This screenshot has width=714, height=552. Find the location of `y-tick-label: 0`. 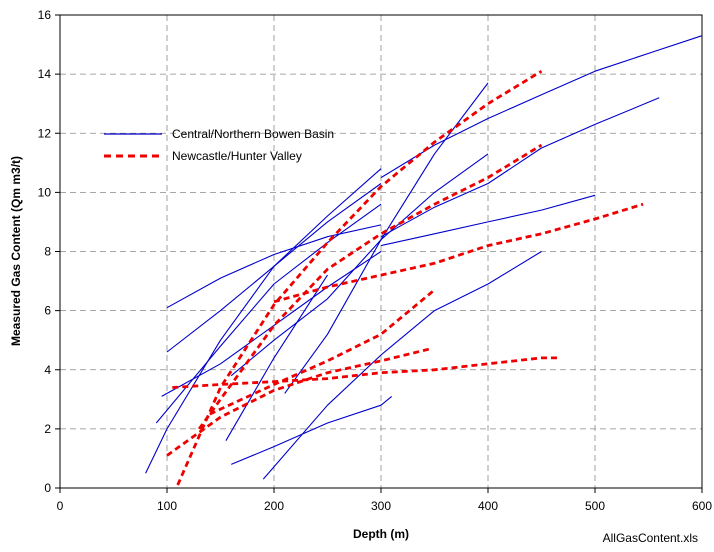

y-tick-label: 0 is located at coordinates (47, 488).